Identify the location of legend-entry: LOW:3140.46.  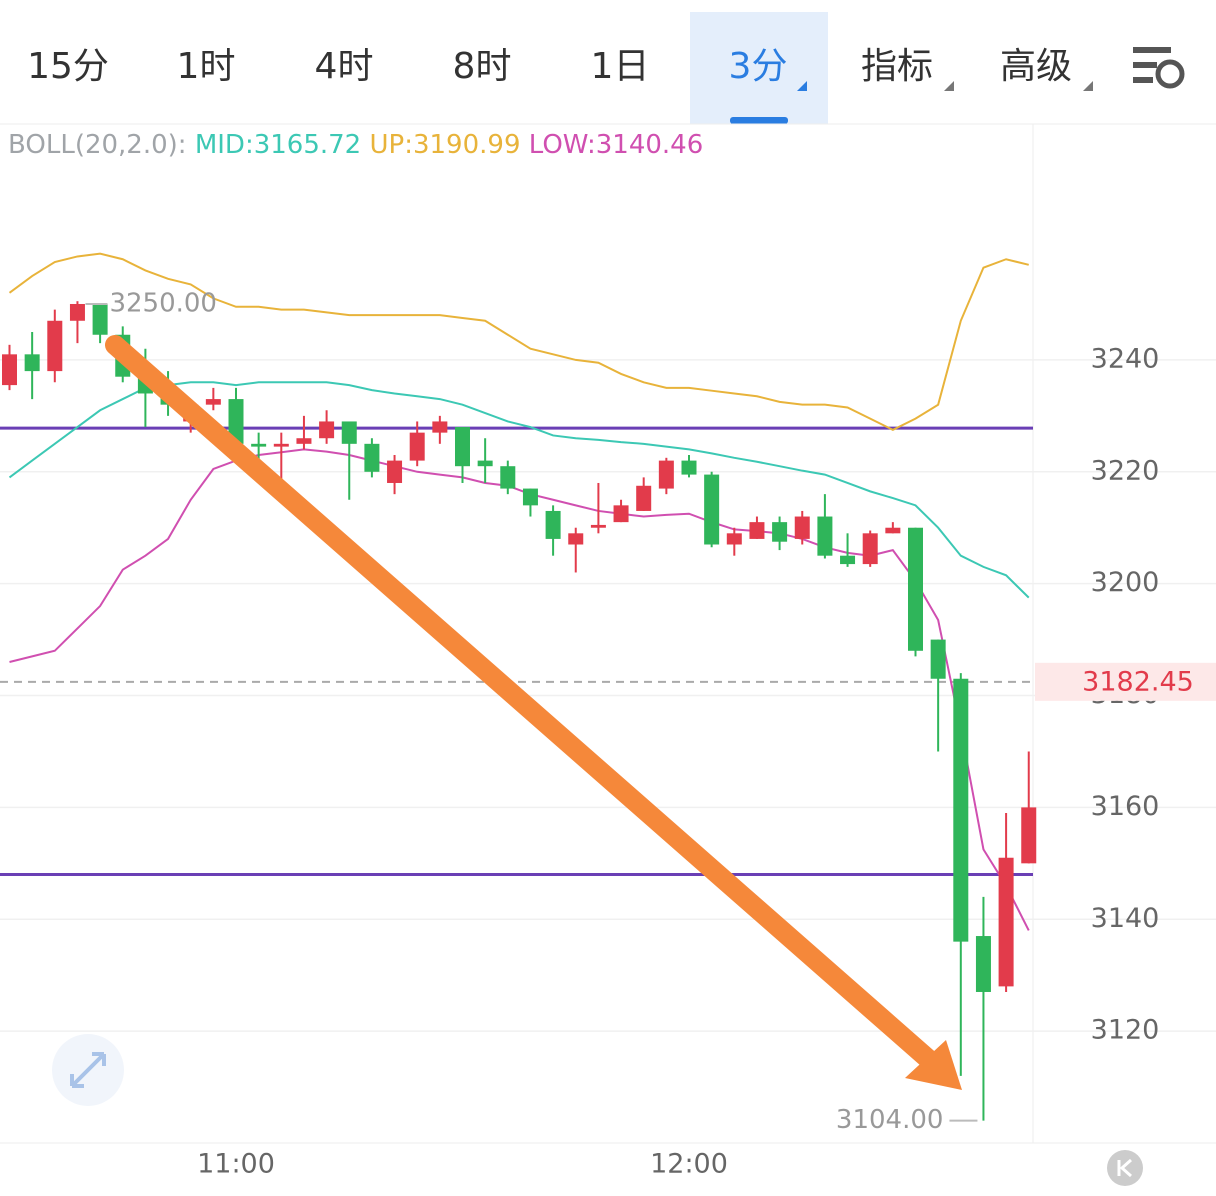
(616, 145).